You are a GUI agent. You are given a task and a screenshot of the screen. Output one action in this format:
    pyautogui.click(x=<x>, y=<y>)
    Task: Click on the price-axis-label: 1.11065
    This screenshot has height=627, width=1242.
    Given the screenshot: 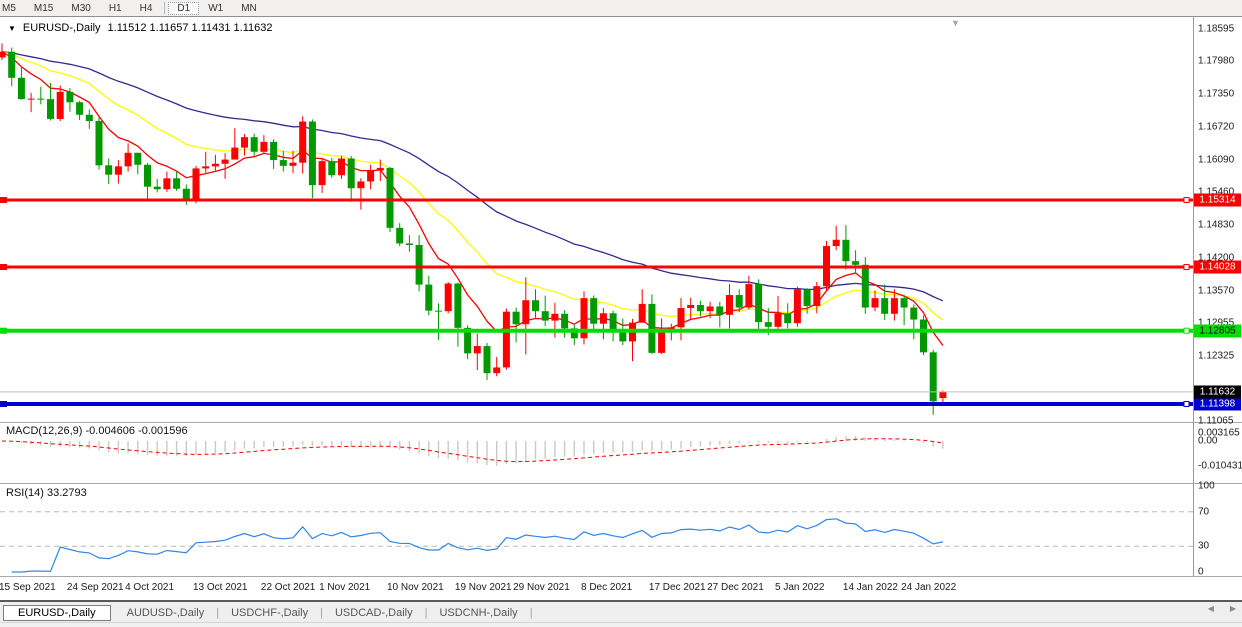 What is the action you would take?
    pyautogui.click(x=1216, y=421)
    